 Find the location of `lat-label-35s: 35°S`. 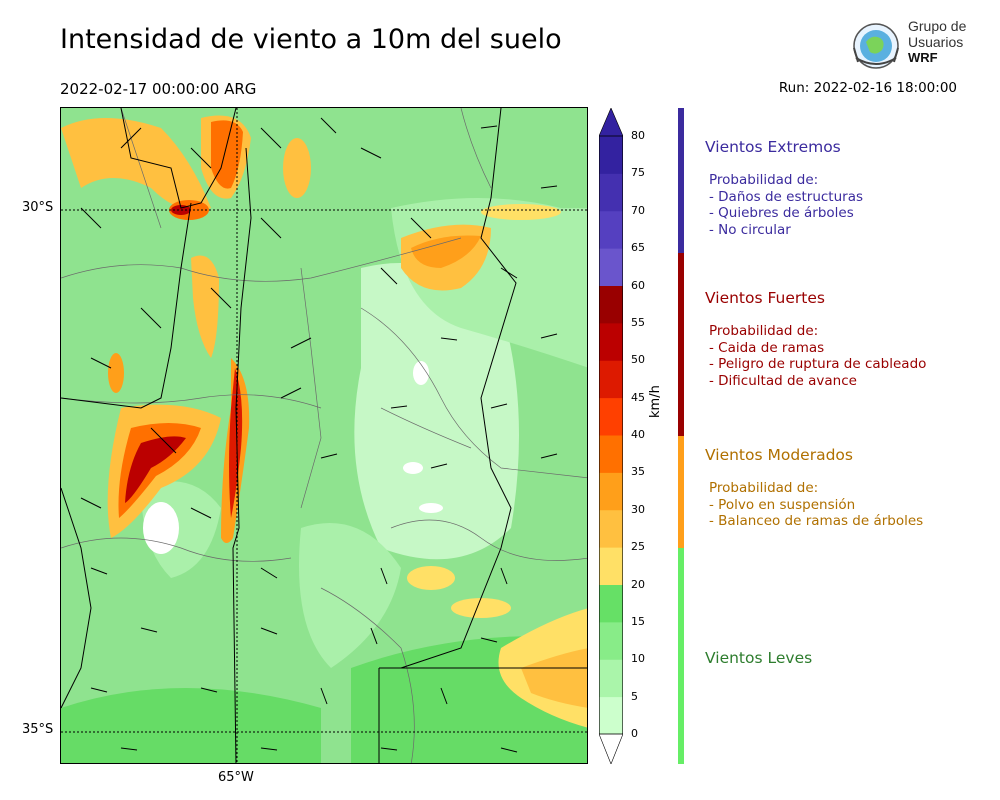

lat-label-35s: 35°S is located at coordinates (38, 729).